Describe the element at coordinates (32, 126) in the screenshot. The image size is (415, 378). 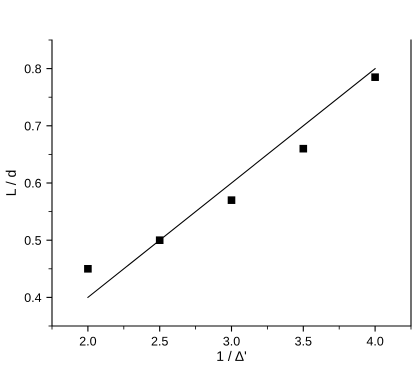
I see `y-tick-label: 0.7` at that location.